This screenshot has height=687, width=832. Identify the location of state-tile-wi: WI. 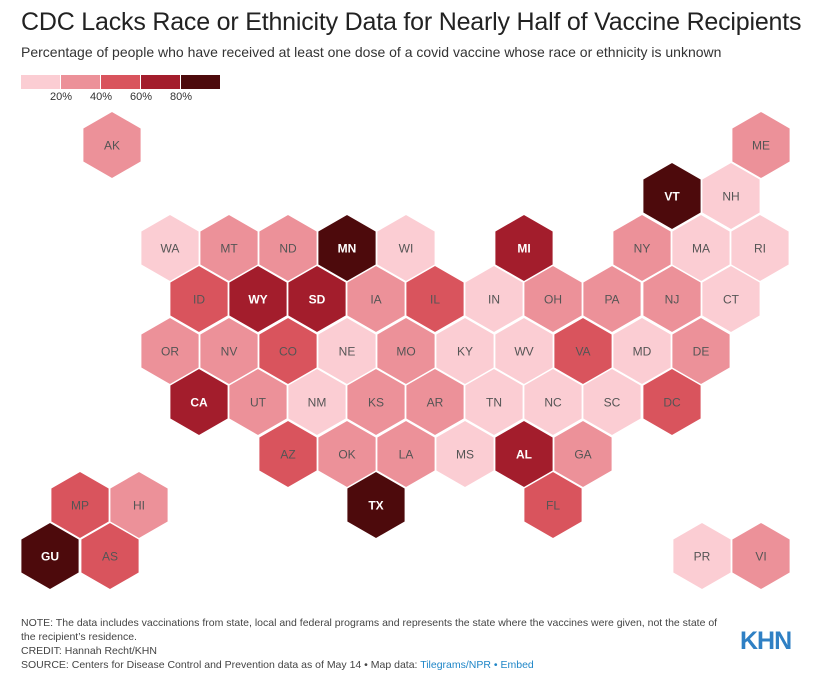
(406, 248).